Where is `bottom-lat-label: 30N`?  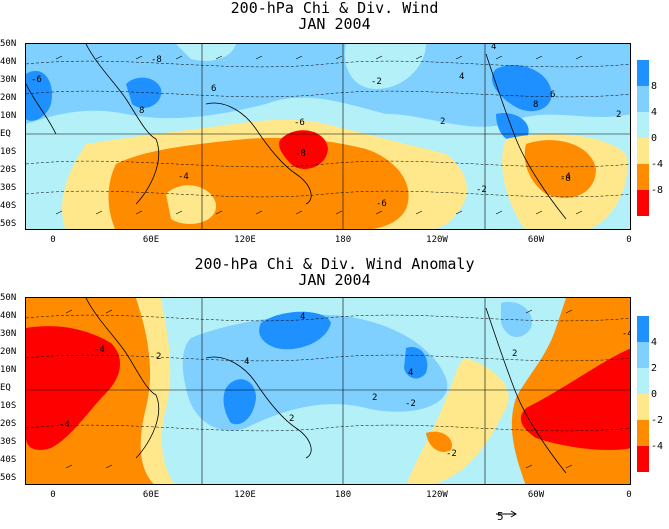 bottom-lat-label: 30N is located at coordinates (8, 334).